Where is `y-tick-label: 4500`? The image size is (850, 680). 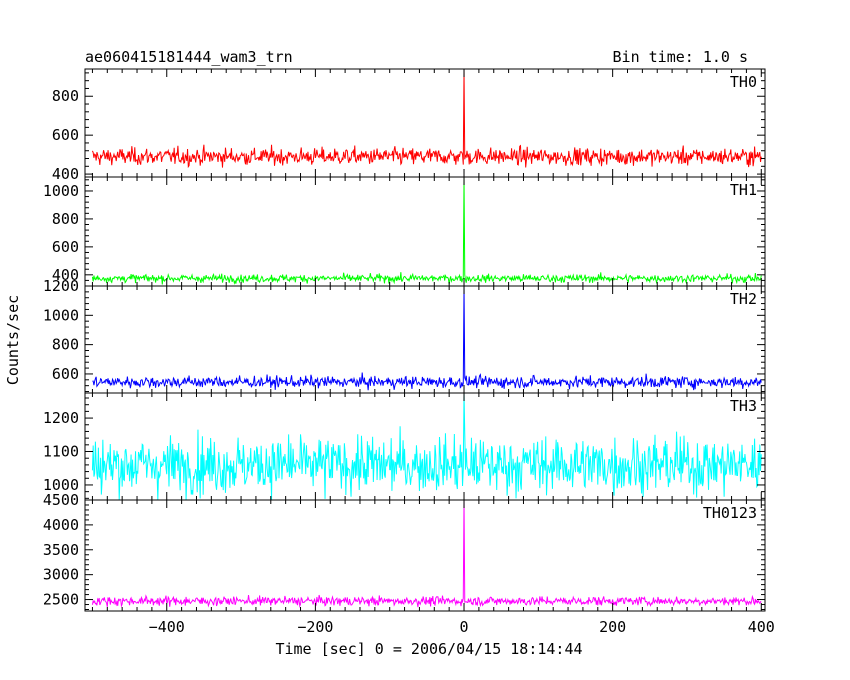
y-tick-label: 4500 is located at coordinates (61, 500).